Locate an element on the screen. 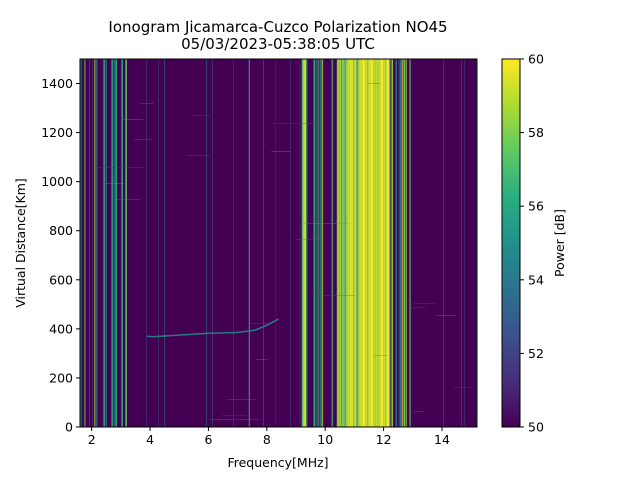 This screenshot has width=640, height=484. x-tick-label: 6 is located at coordinates (208, 439).